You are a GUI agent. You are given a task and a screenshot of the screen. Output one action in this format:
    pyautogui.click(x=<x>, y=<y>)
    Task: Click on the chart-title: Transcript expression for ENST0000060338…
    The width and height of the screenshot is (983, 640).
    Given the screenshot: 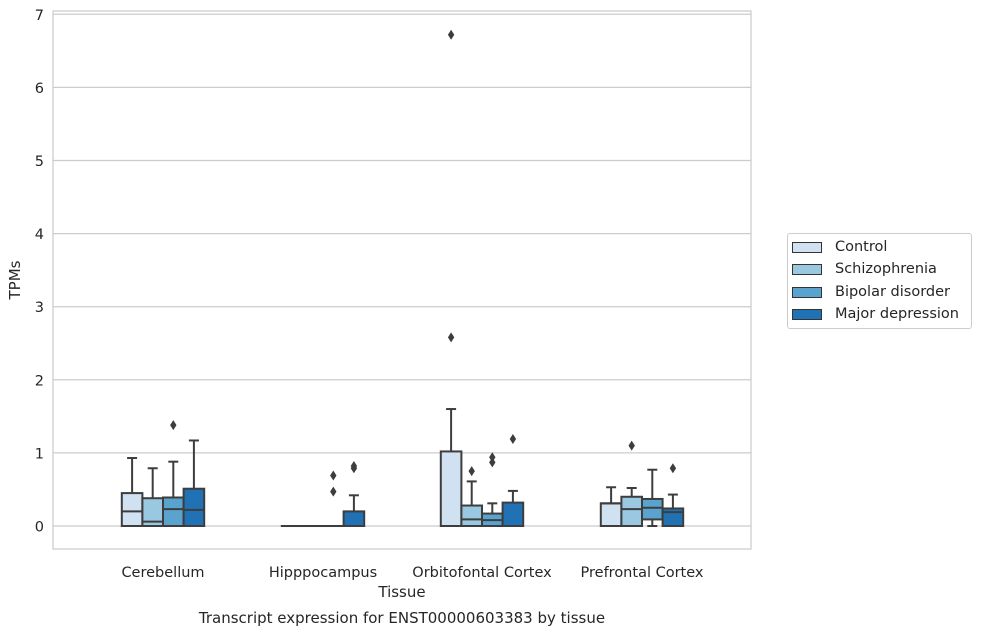 What is the action you would take?
    pyautogui.click(x=401, y=618)
    